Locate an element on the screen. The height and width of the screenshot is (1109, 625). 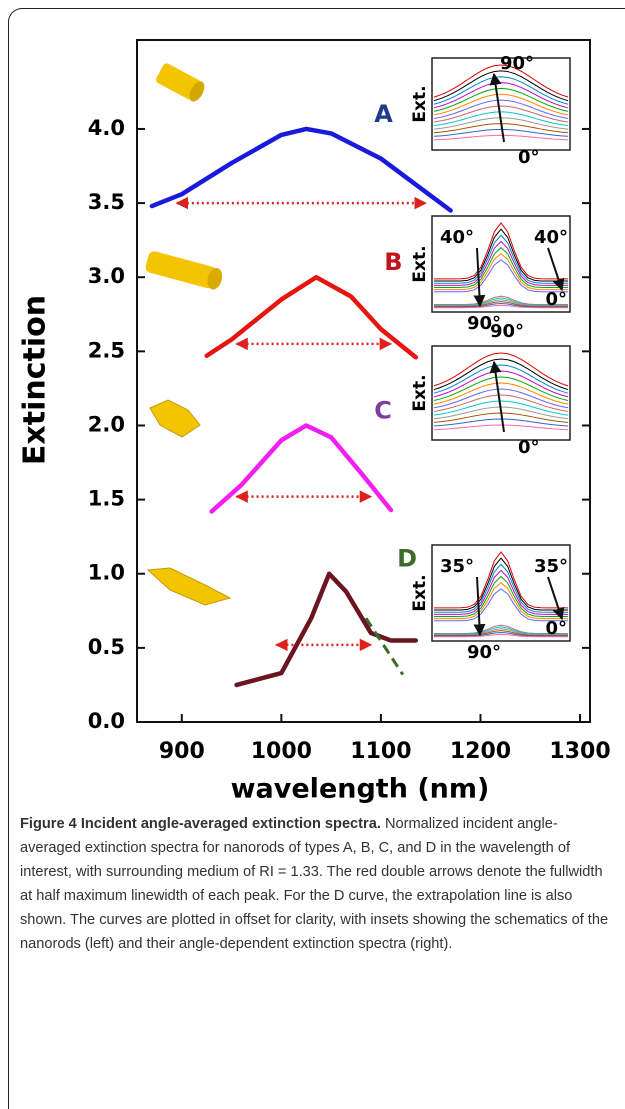
y-axis-label: Extinction is located at coordinates (35, 380).